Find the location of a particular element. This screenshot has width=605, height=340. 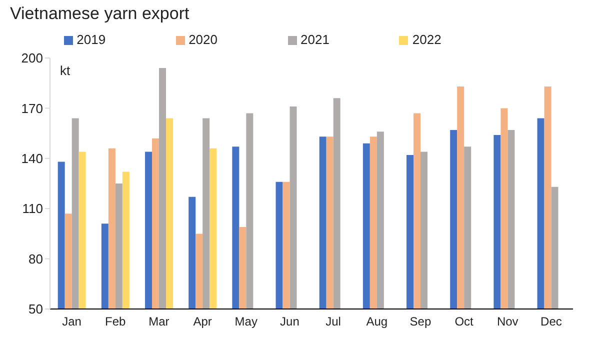

chart-title: Vietnamese yarn export is located at coordinates (100, 14).